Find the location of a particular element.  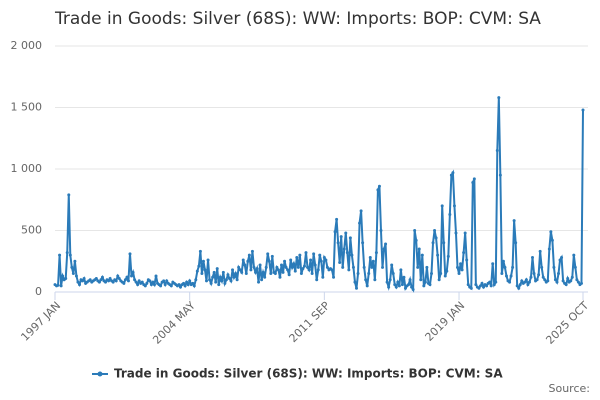

y-tick-label: 0 is located at coordinates (38, 291).